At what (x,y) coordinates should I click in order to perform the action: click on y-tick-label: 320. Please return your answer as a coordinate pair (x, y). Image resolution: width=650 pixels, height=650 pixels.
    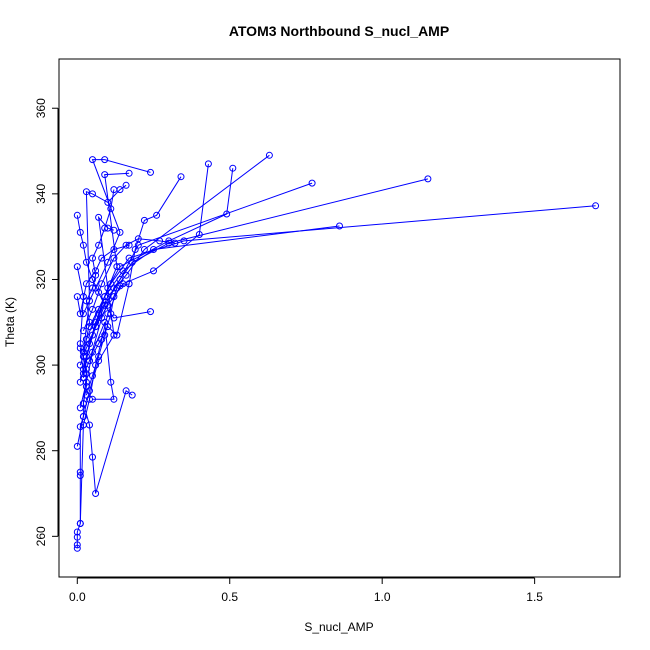
    Looking at the image, I should click on (41, 279).